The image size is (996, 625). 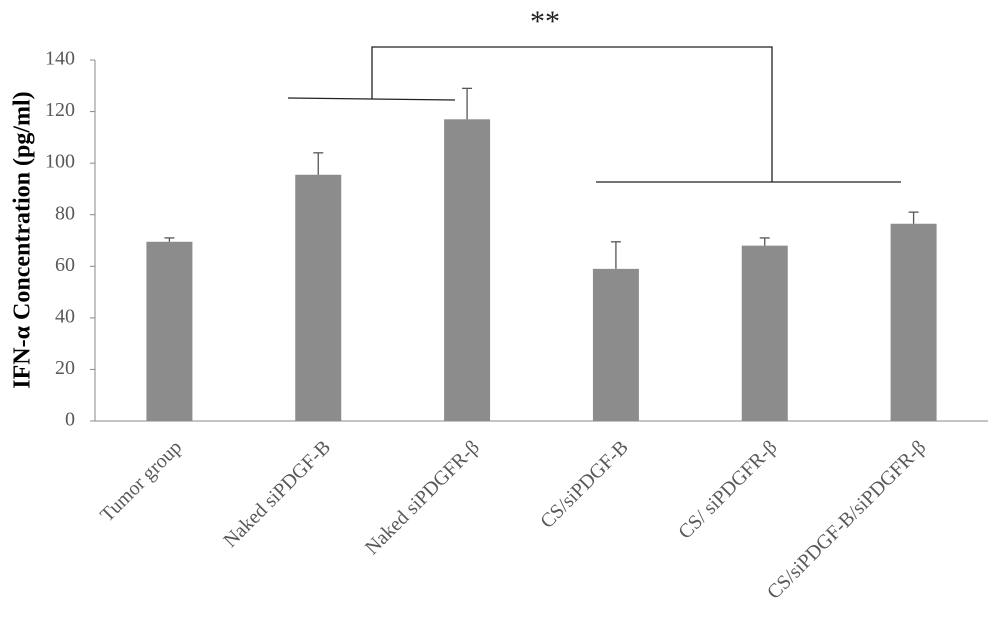 What do you see at coordinates (65, 316) in the screenshot?
I see `y-tick-label: 40` at bounding box center [65, 316].